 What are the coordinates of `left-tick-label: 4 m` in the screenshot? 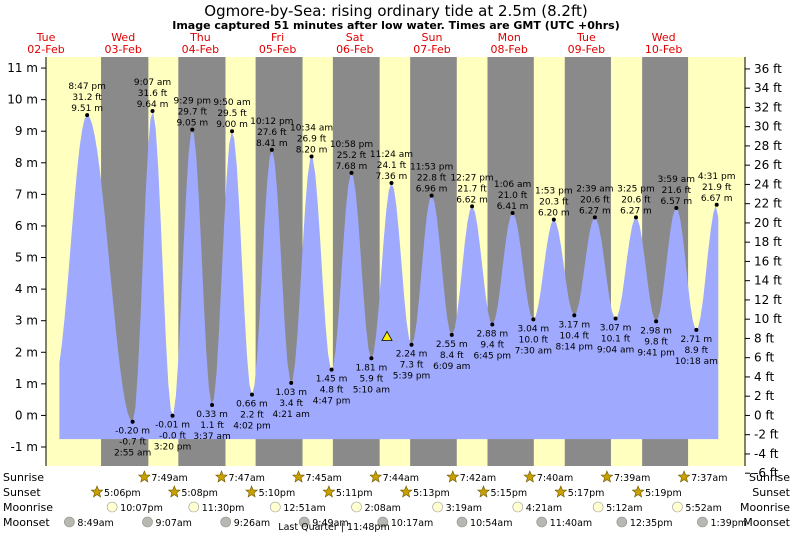 It's located at (26, 289).